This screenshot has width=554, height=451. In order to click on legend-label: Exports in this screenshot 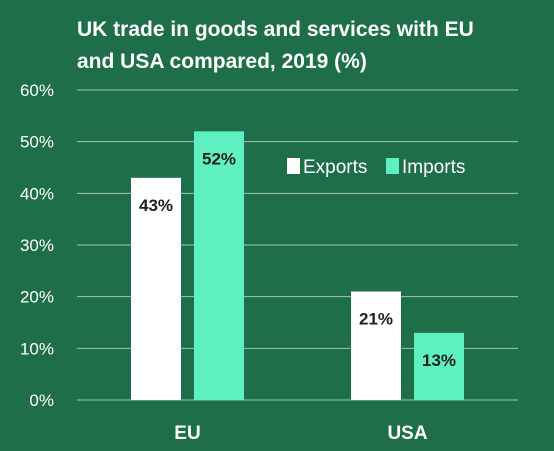, I will do `click(335, 167)`.